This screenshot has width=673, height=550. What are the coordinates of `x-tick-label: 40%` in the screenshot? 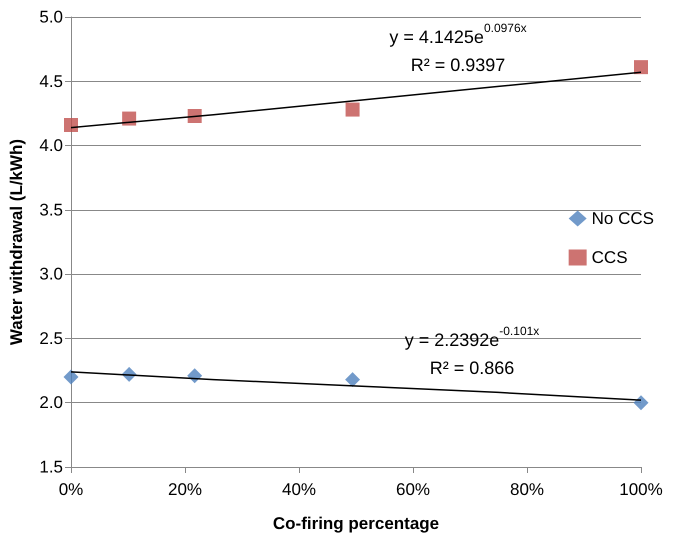 It's located at (299, 489).